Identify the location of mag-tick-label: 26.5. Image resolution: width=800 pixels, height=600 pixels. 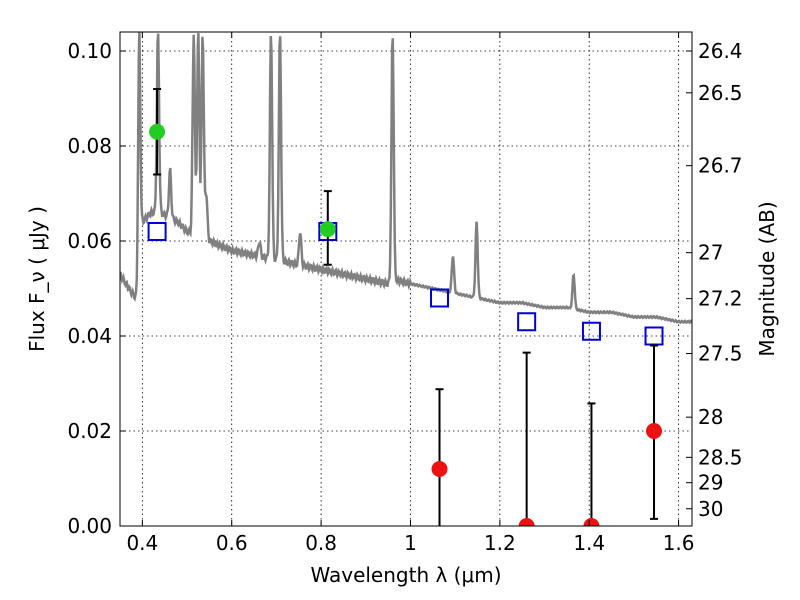
(720, 93).